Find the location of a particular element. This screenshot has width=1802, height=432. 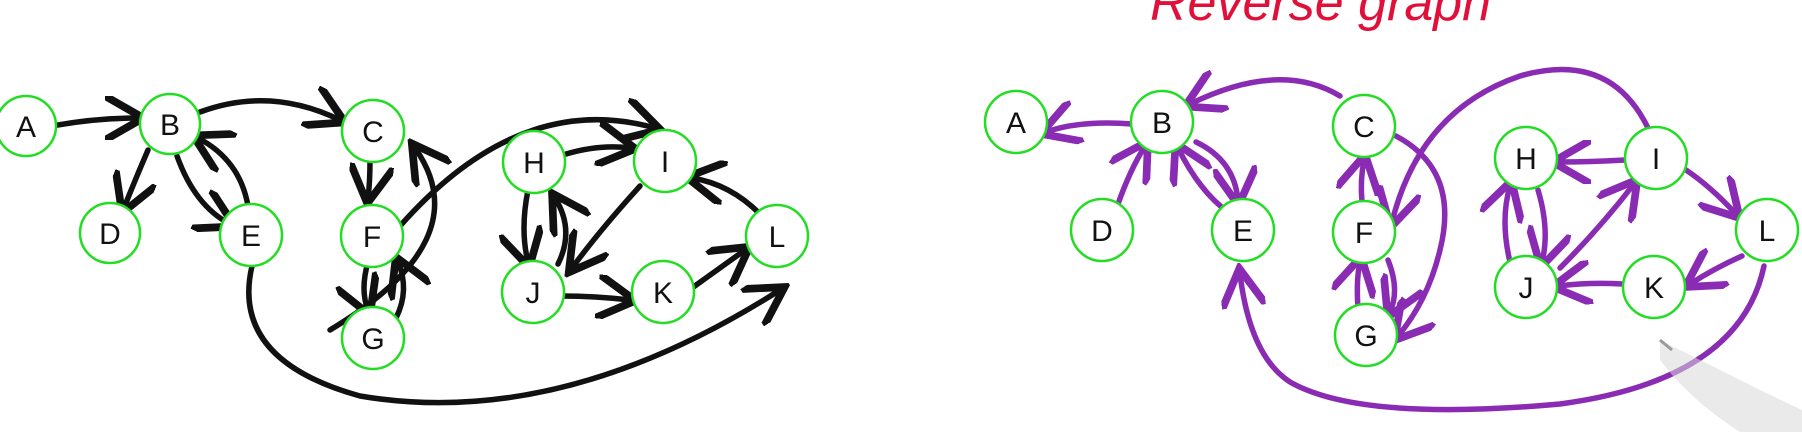

reversed-node-c-label: C is located at coordinates (1364, 127).